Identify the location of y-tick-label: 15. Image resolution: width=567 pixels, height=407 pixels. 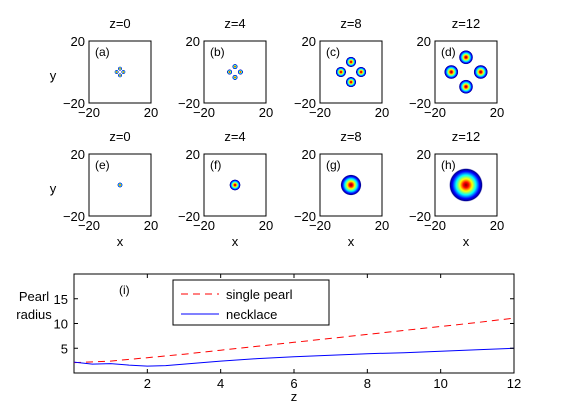
(61, 299).